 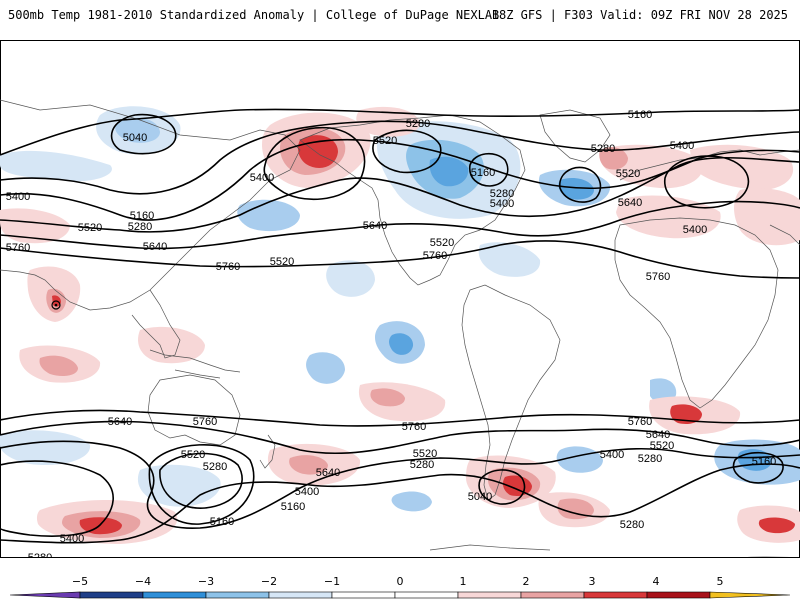 What do you see at coordinates (502, 204) in the screenshot?
I see `label-5400-north-america: 5400` at bounding box center [502, 204].